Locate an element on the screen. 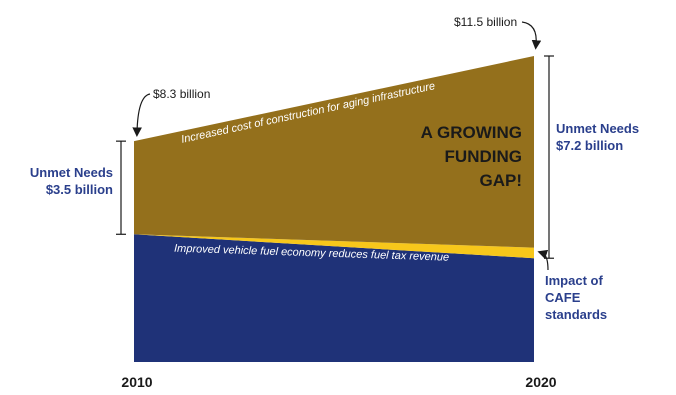  unmet-2010-label-line2: $3.5 billion is located at coordinates (79, 189).